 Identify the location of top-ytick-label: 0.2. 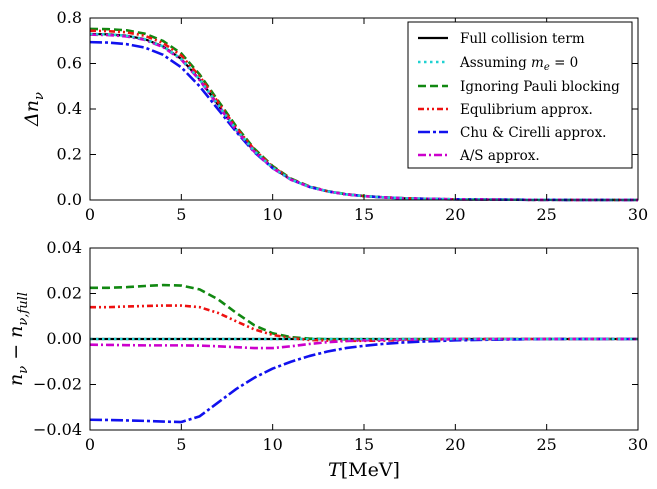
(69, 154).